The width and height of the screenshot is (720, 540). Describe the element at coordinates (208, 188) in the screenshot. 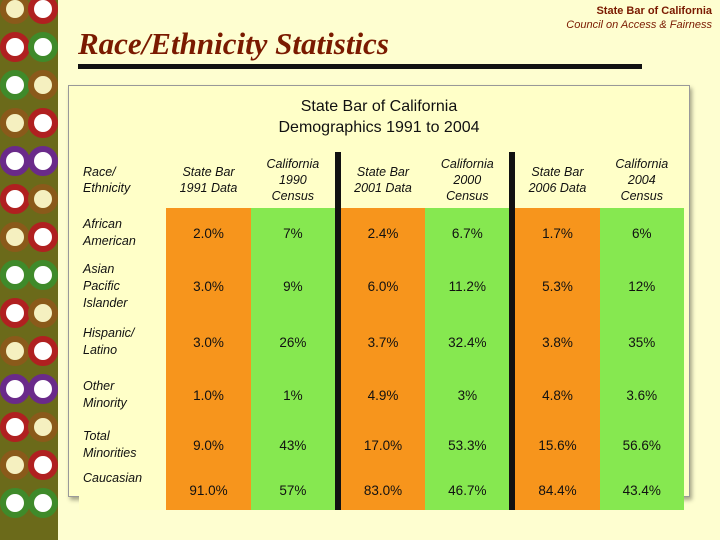

I see `column-header-line: 1991 Data` at that location.